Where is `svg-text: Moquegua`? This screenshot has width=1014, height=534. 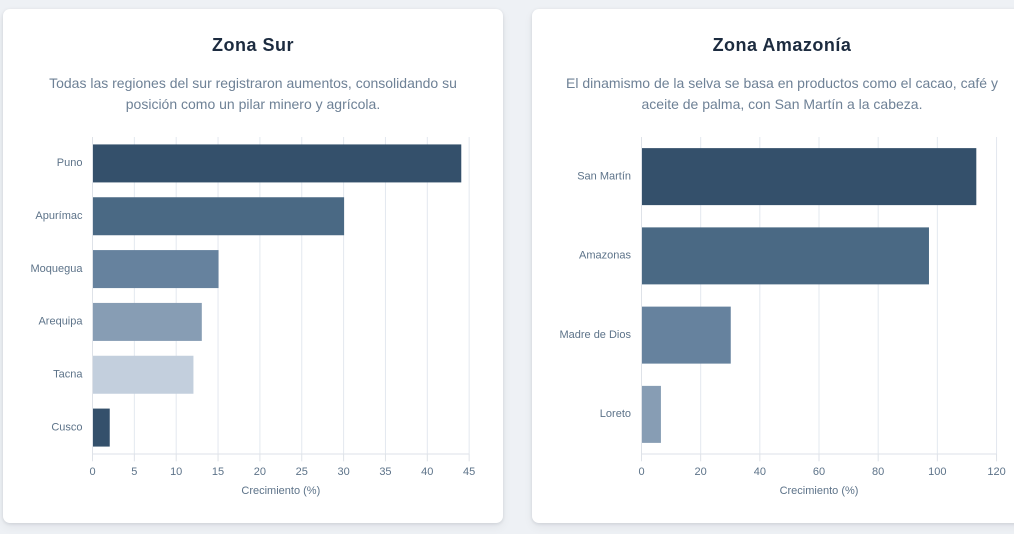 svg-text: Moquegua is located at coordinates (57, 269).